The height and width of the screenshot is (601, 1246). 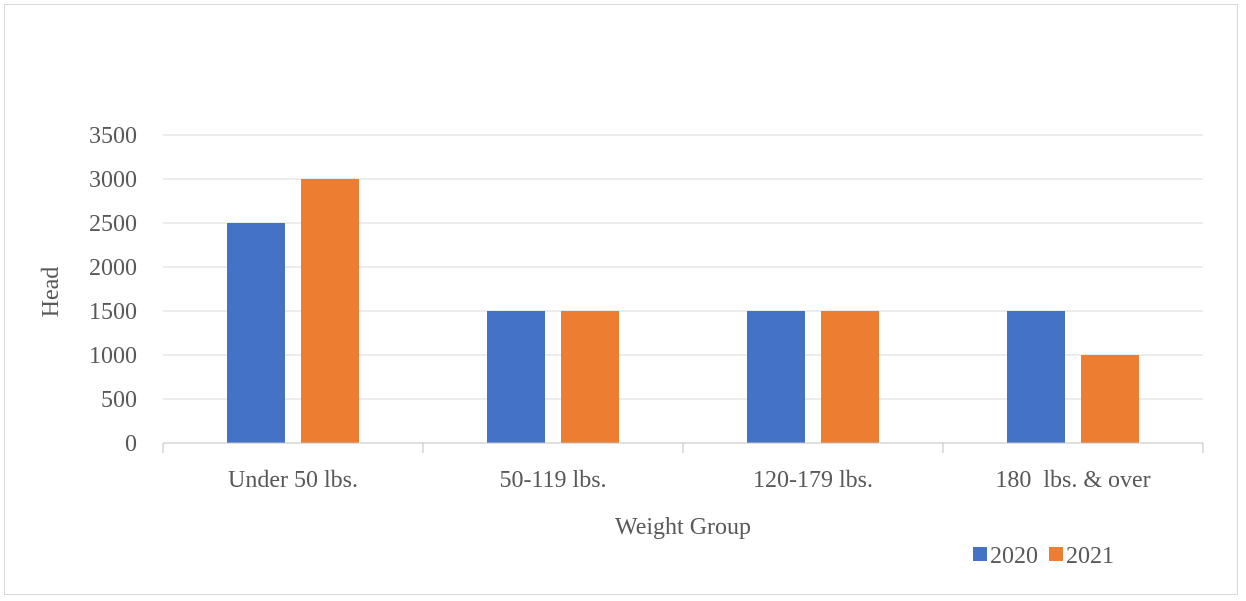 What do you see at coordinates (51, 292) in the screenshot?
I see `y-axis-label: Head` at bounding box center [51, 292].